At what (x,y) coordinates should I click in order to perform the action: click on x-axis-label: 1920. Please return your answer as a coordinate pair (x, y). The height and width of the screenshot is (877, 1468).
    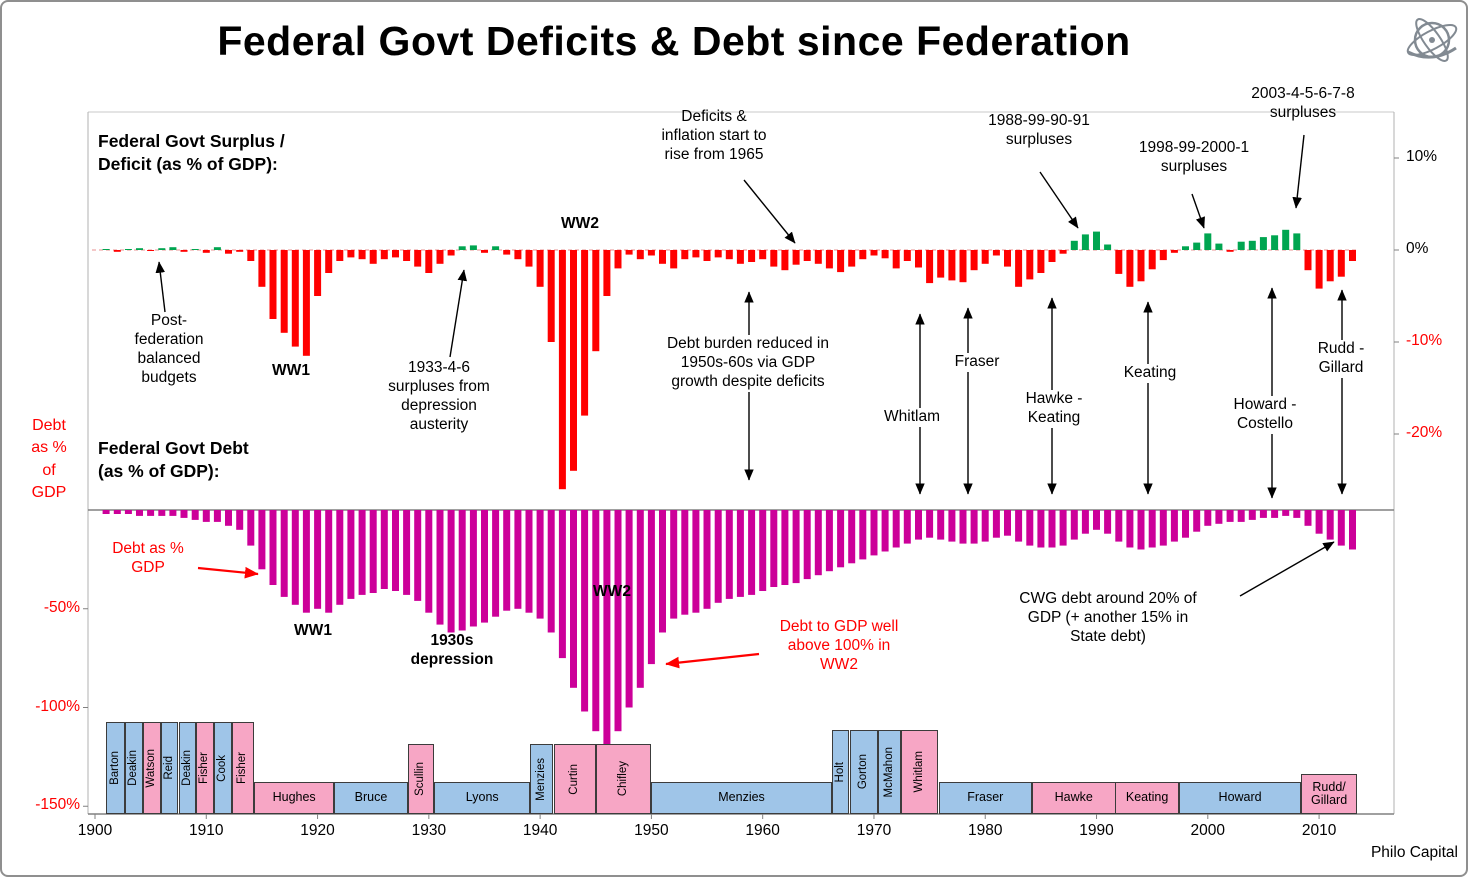
    Looking at the image, I should click on (317, 830).